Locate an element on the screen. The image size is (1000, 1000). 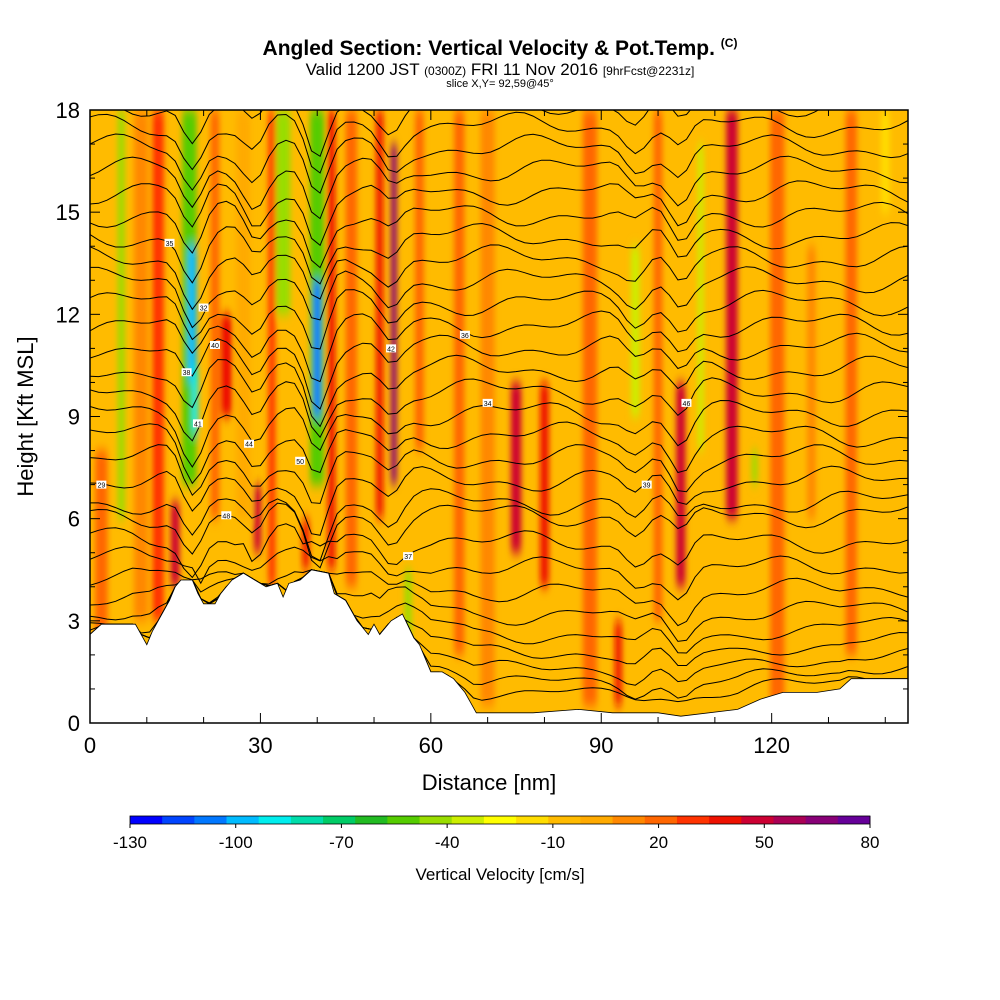
colorbar-label: -40 is located at coordinates (447, 842).